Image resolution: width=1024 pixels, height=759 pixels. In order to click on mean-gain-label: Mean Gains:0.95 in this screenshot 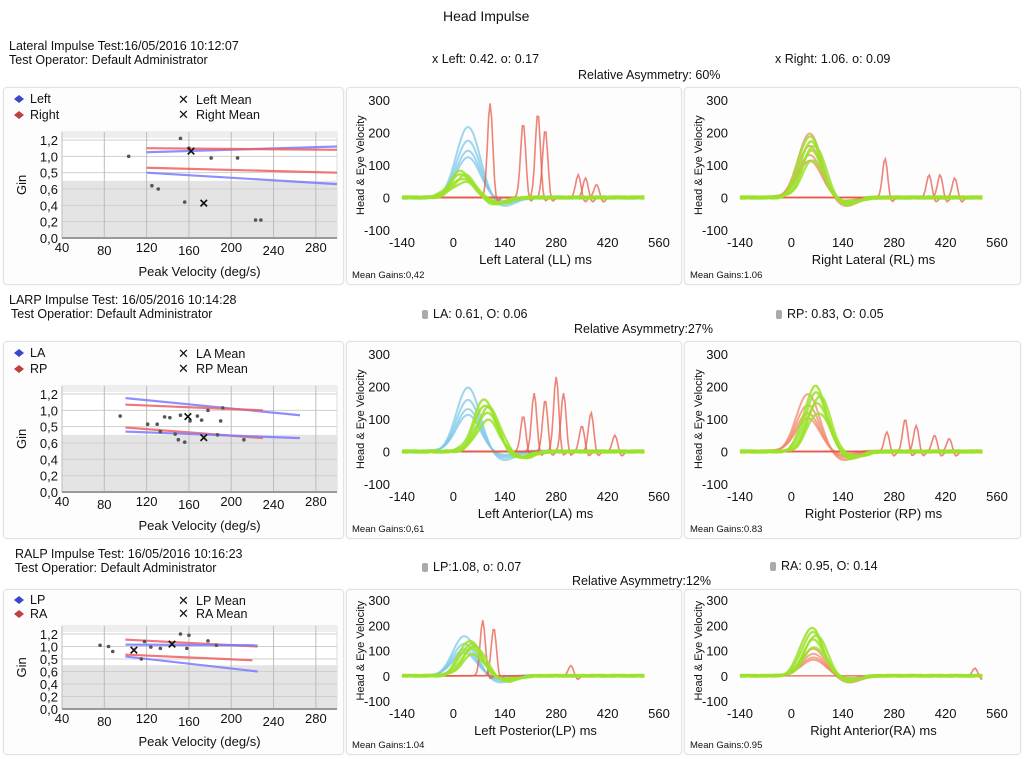, I will do `click(726, 745)`.